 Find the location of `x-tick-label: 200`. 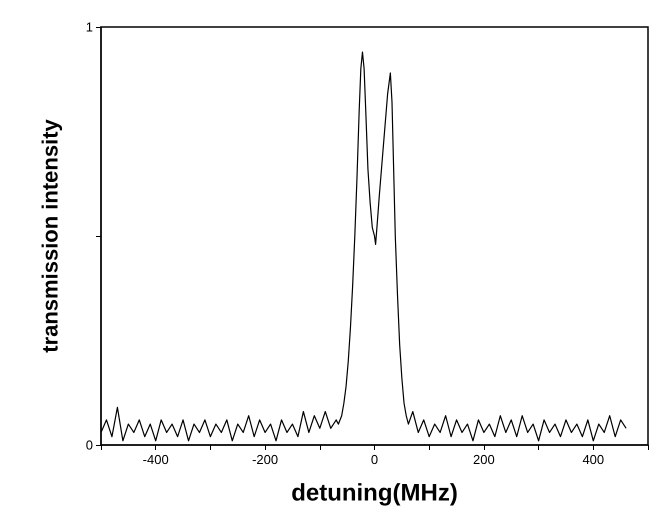

x-tick-label: 200 is located at coordinates (484, 459).